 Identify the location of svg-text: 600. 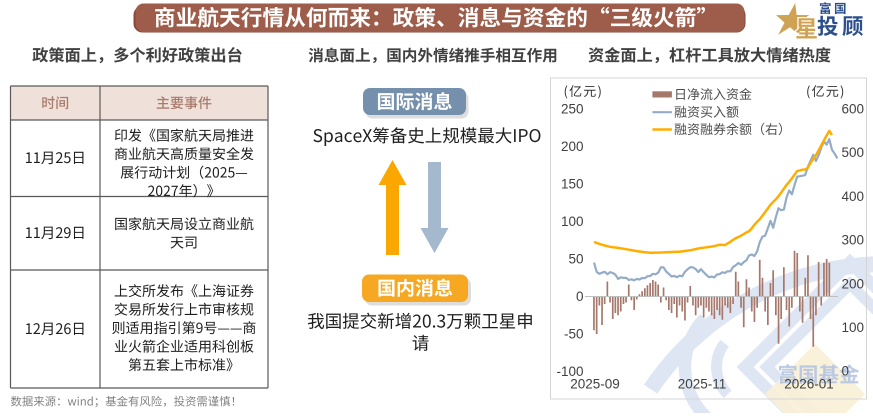
(853, 108).